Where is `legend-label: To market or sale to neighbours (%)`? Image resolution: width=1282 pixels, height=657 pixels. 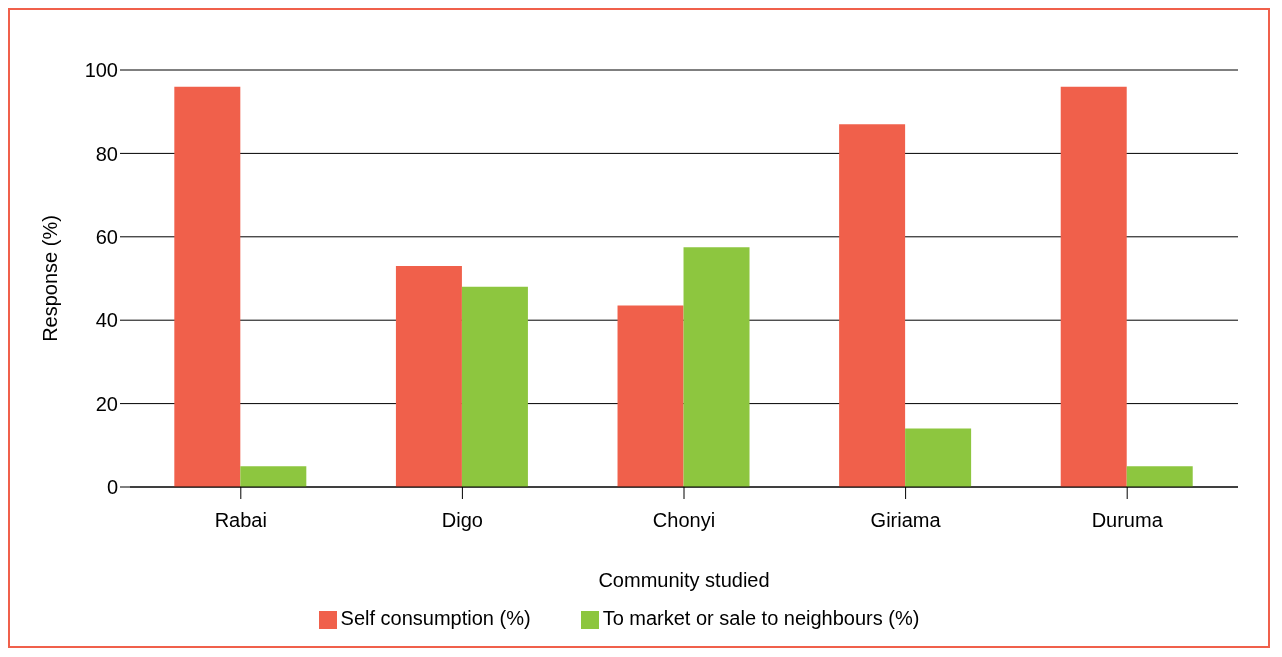 legend-label: To market or sale to neighbours (%) is located at coordinates (761, 618).